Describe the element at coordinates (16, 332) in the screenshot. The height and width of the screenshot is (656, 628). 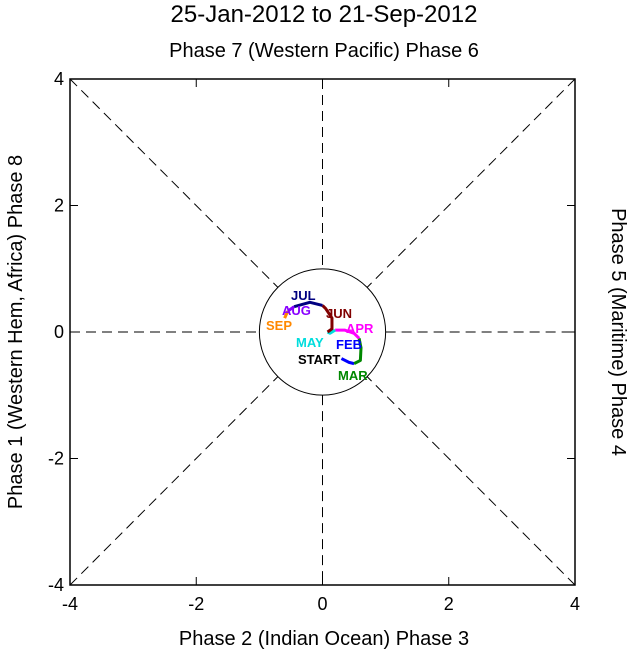
I see `left-axis-label: Phase 1 (Western Hem, Africa) Phase 8` at that location.